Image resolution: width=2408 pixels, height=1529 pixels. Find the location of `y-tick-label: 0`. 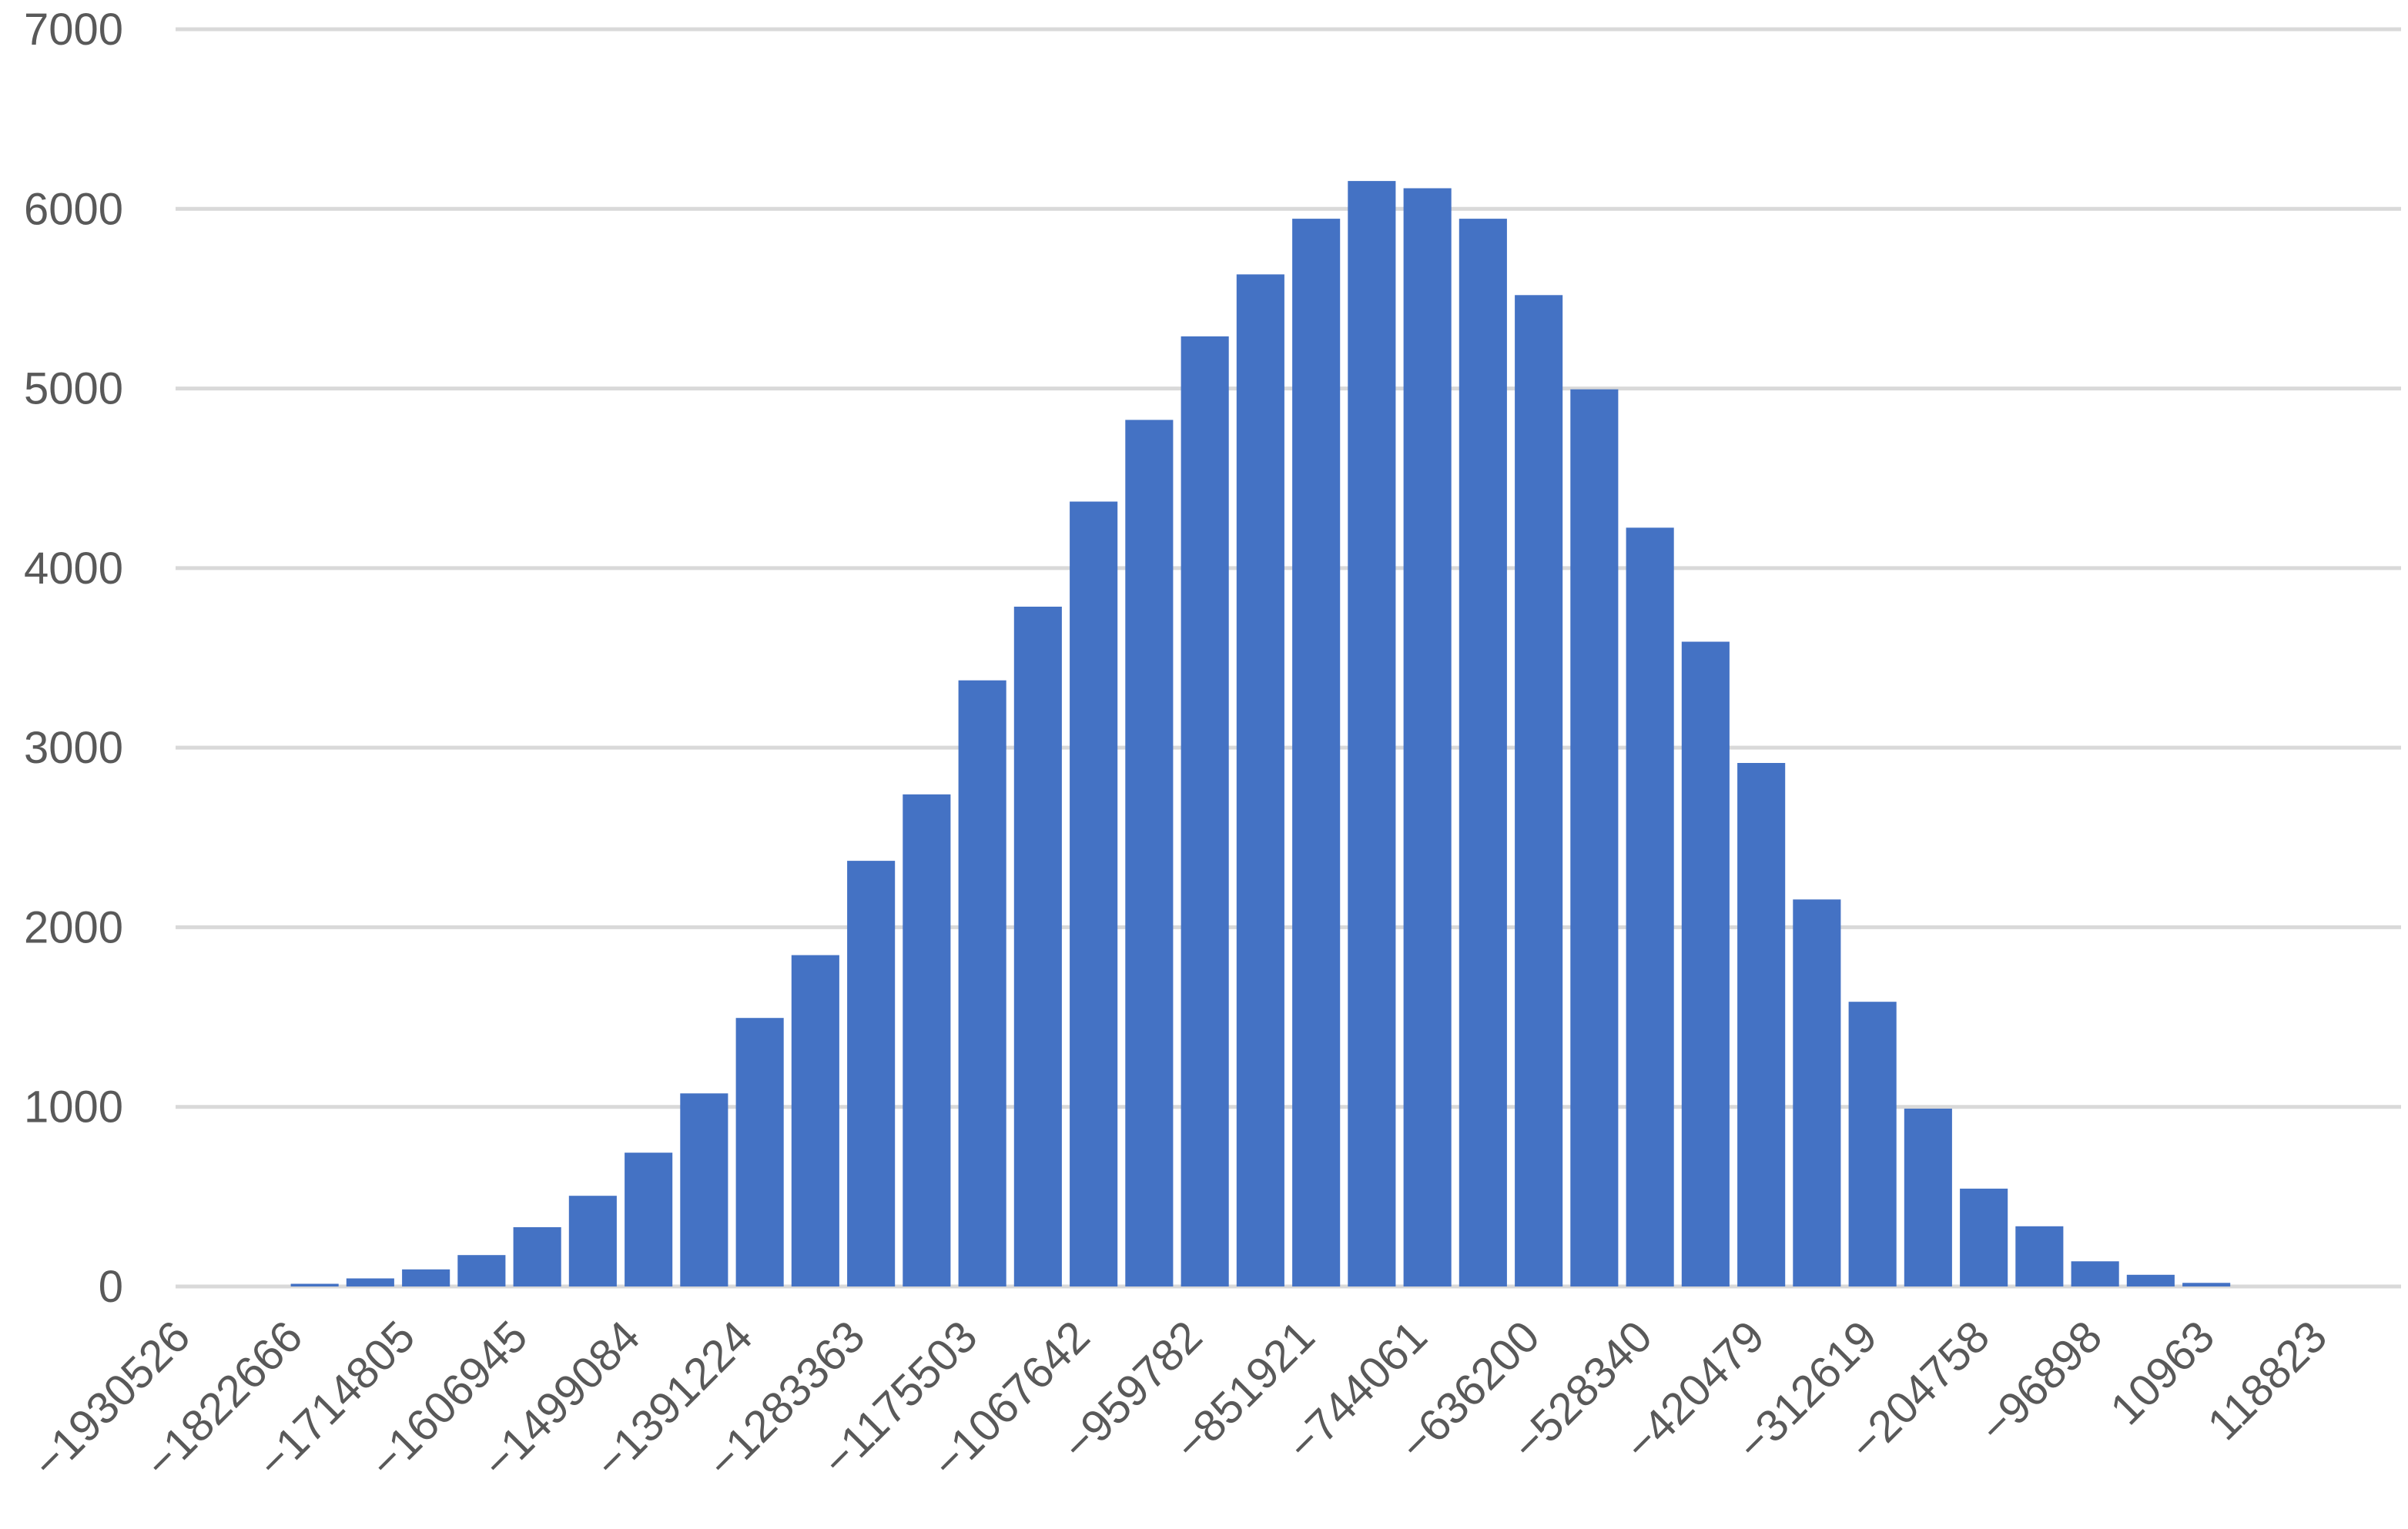

y-tick-label: 0 is located at coordinates (111, 1287).